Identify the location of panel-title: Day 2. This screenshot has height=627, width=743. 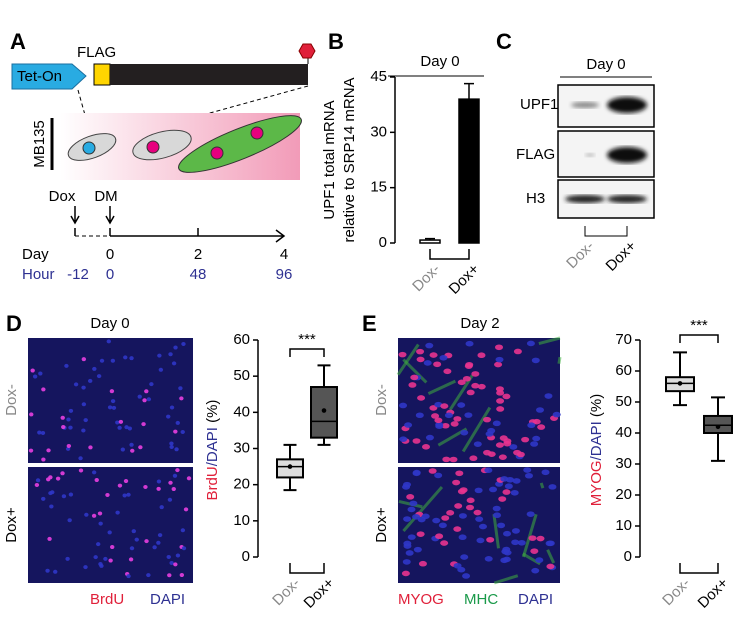
(479, 323).